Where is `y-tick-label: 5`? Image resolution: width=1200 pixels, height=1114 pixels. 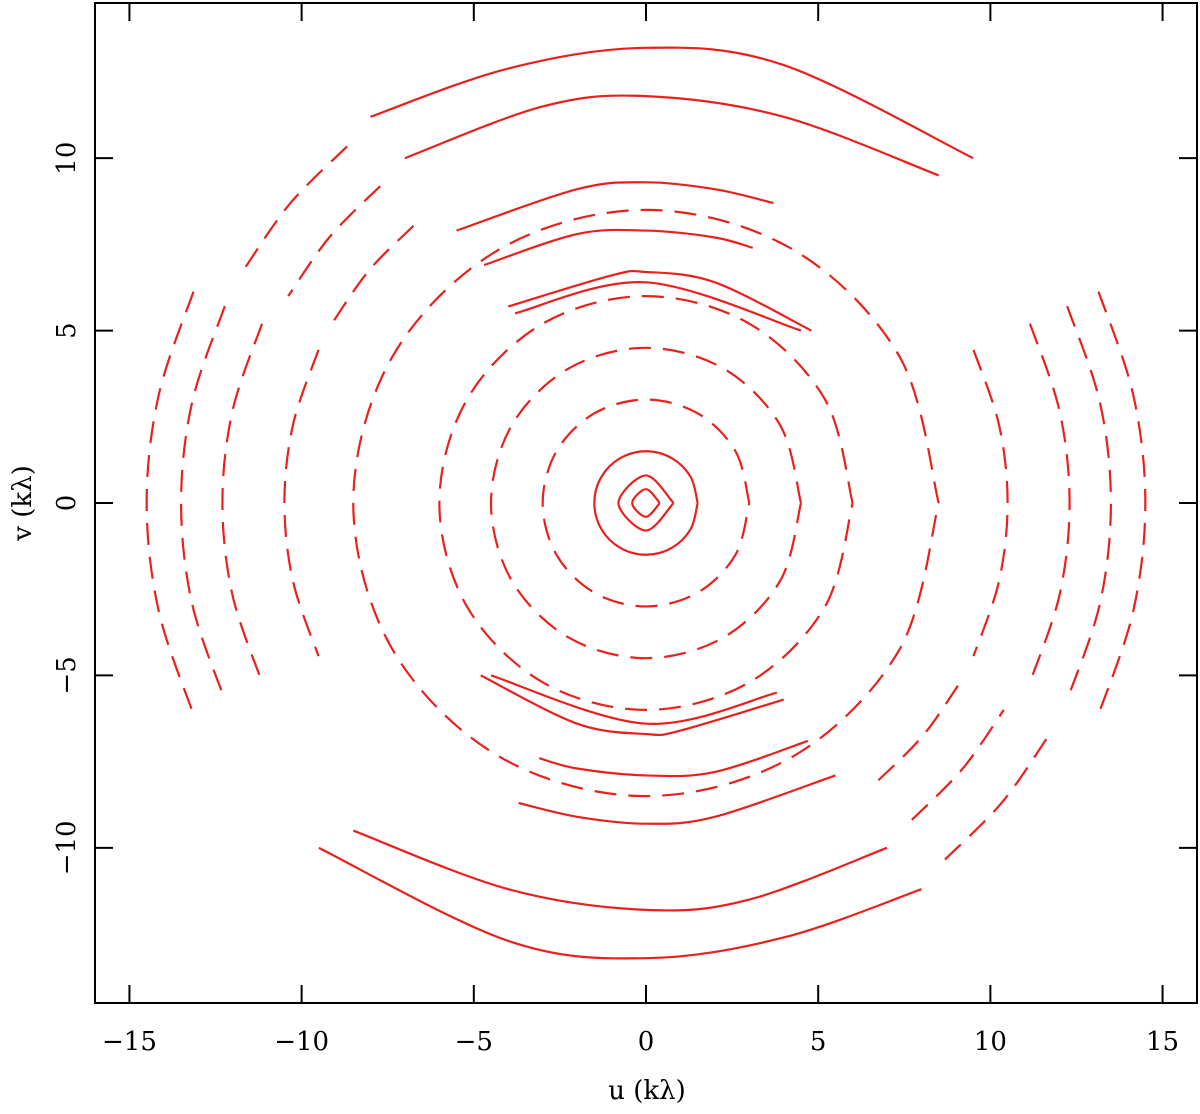 y-tick-label: 5 is located at coordinates (67, 330).